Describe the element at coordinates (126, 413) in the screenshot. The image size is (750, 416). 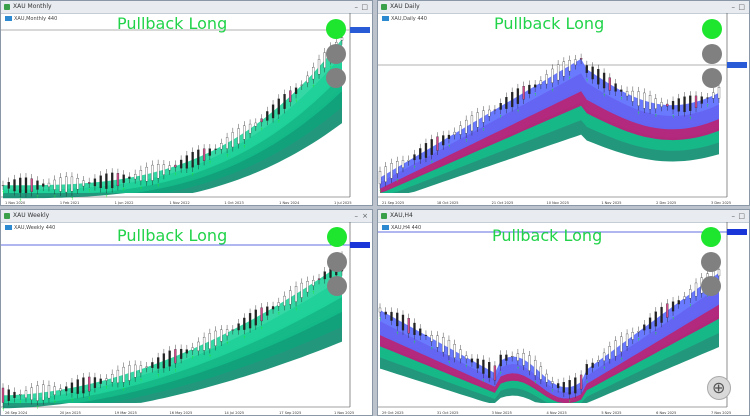
I see `time-axis-label: 19 Mar 2025` at that location.